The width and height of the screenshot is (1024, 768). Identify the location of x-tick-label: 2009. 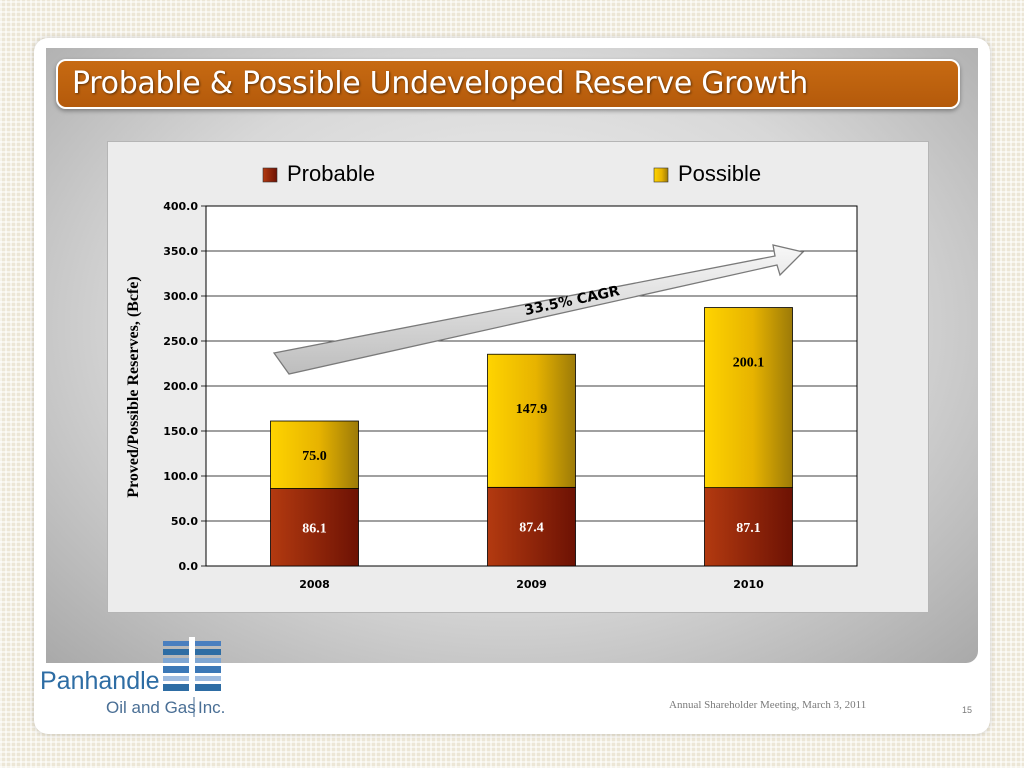
(531, 584).